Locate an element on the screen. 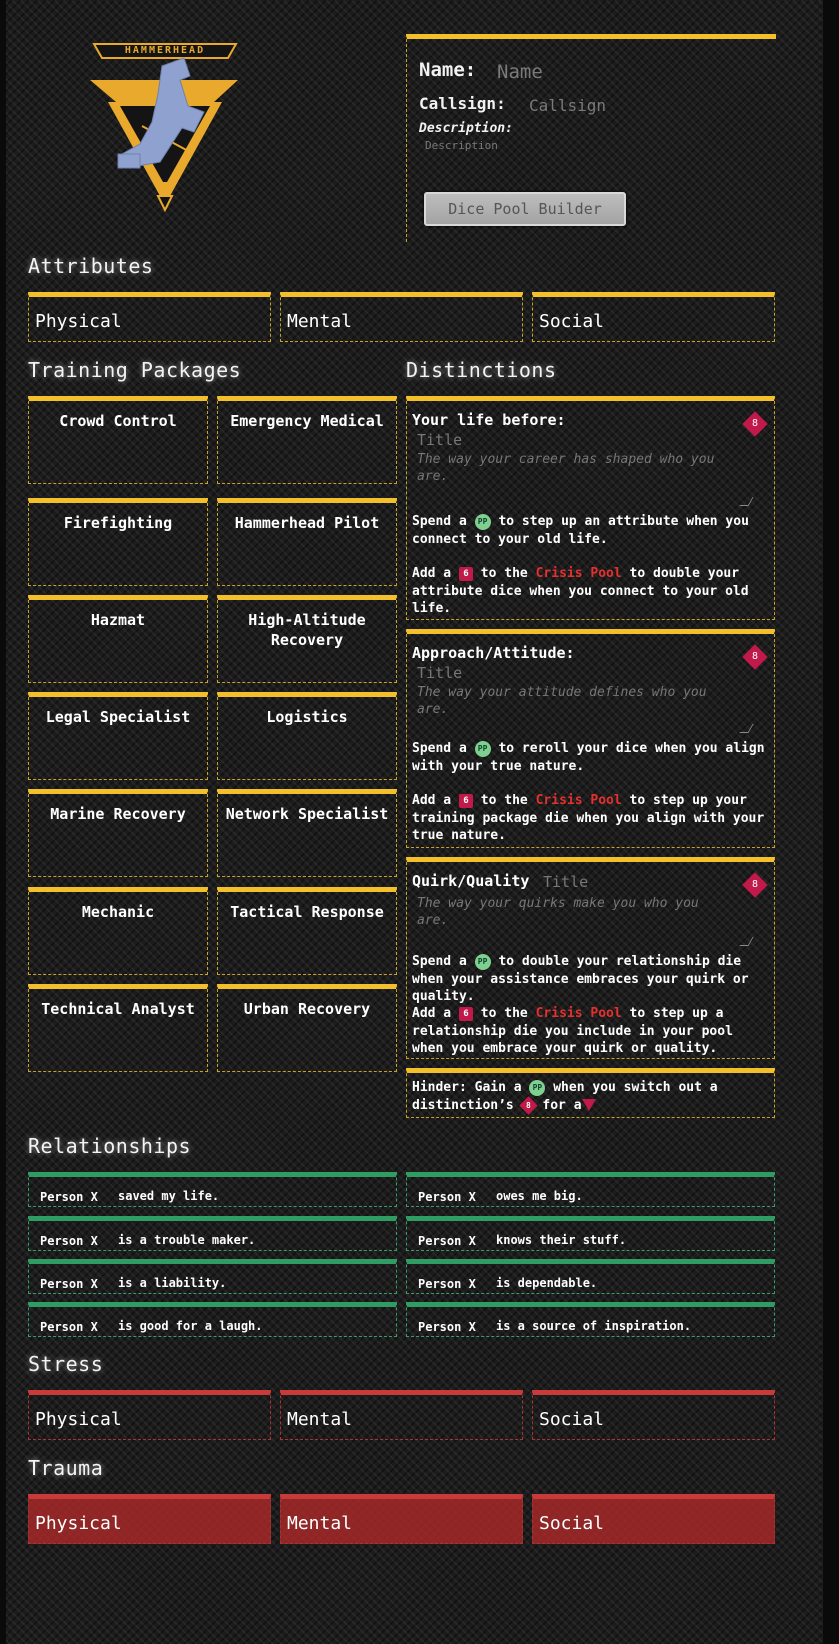 The image size is (839, 1644). training-package-label: Network Specialist is located at coordinates (307, 814).